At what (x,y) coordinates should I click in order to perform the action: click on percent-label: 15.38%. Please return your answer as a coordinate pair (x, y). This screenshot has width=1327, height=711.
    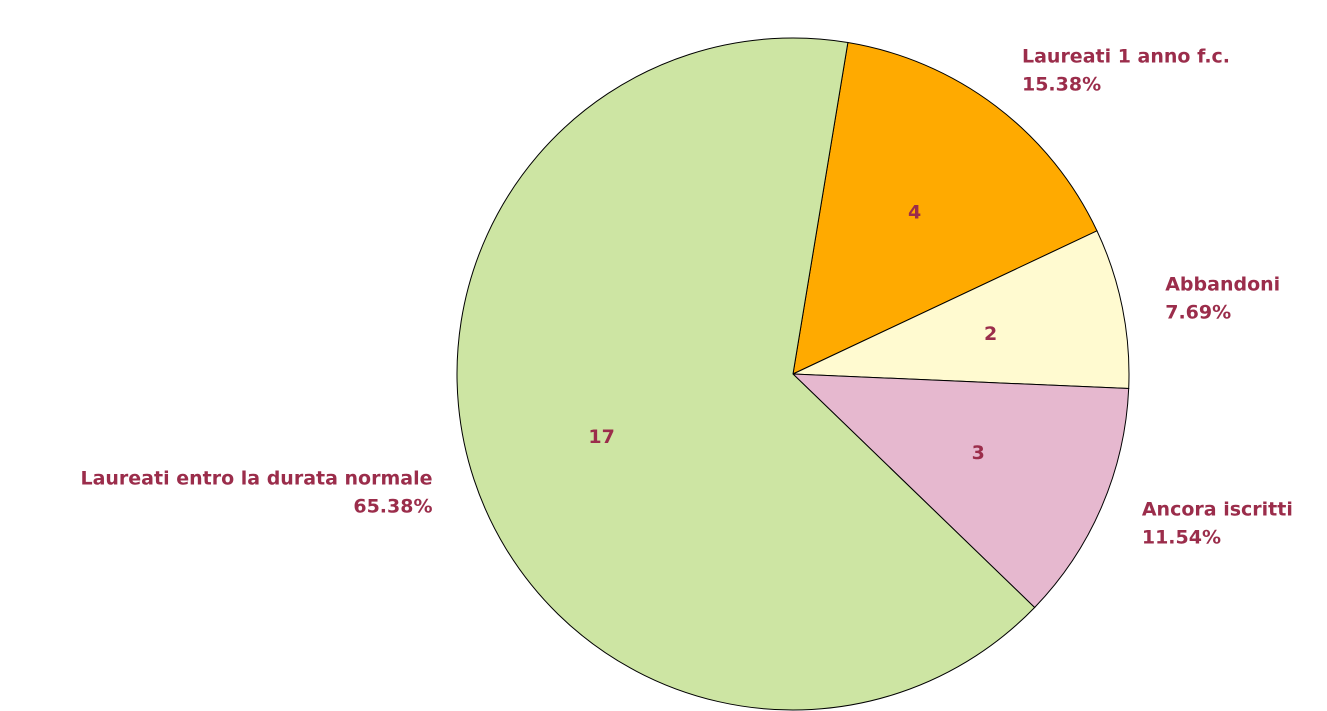
    Looking at the image, I should click on (1061, 85).